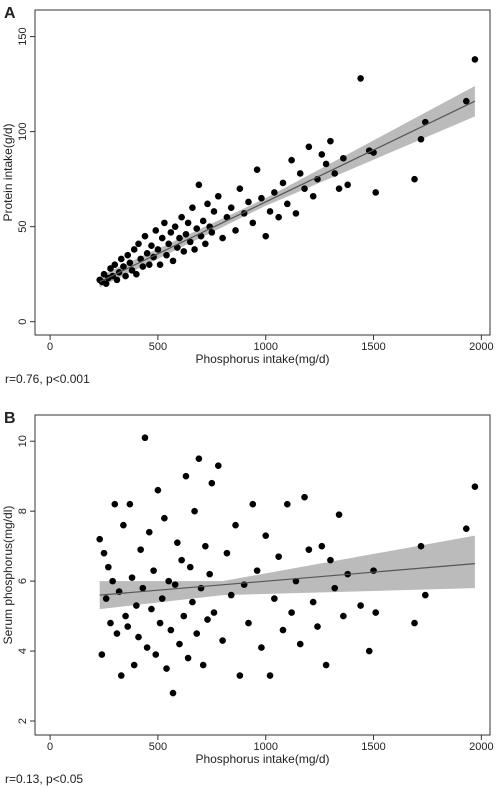  What do you see at coordinates (23, 131) in the screenshot?
I see `y-tick-label: 100` at bounding box center [23, 131].